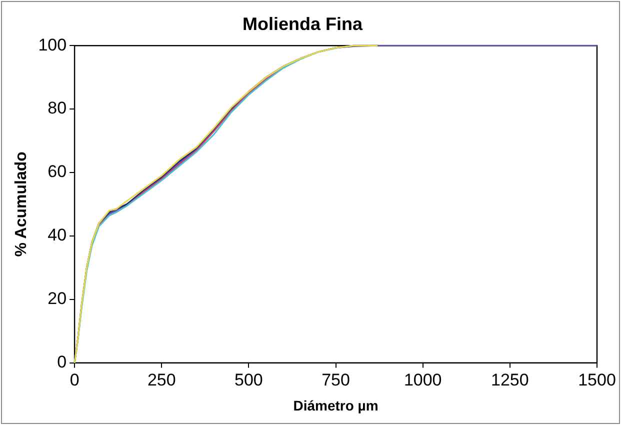  I want to click on x-tick-label: 1250, so click(510, 380).